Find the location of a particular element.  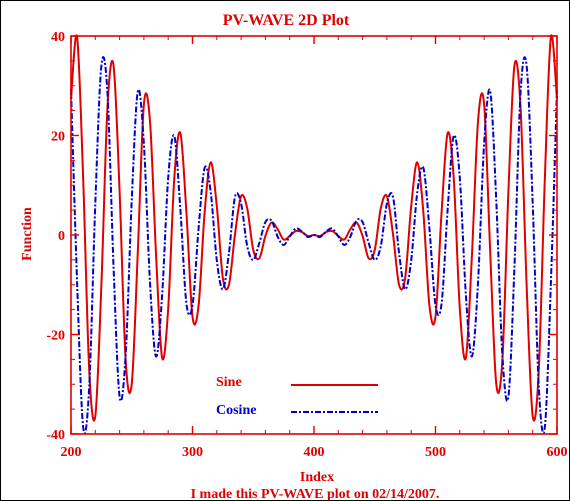

y-tick-label: 40 is located at coordinates (58, 37).